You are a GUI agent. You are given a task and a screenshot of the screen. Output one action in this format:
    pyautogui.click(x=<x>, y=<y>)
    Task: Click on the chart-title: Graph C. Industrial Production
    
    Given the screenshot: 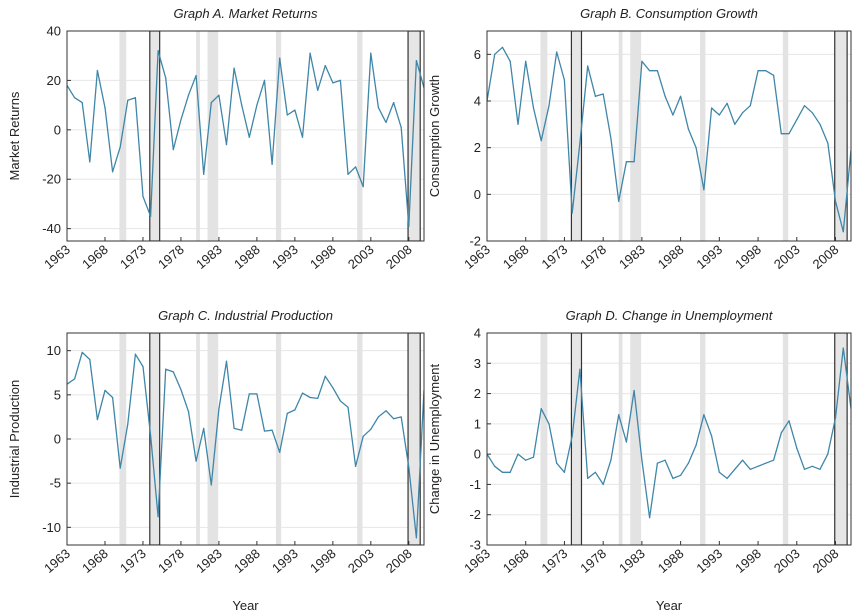 What is the action you would take?
    pyautogui.click(x=245, y=315)
    